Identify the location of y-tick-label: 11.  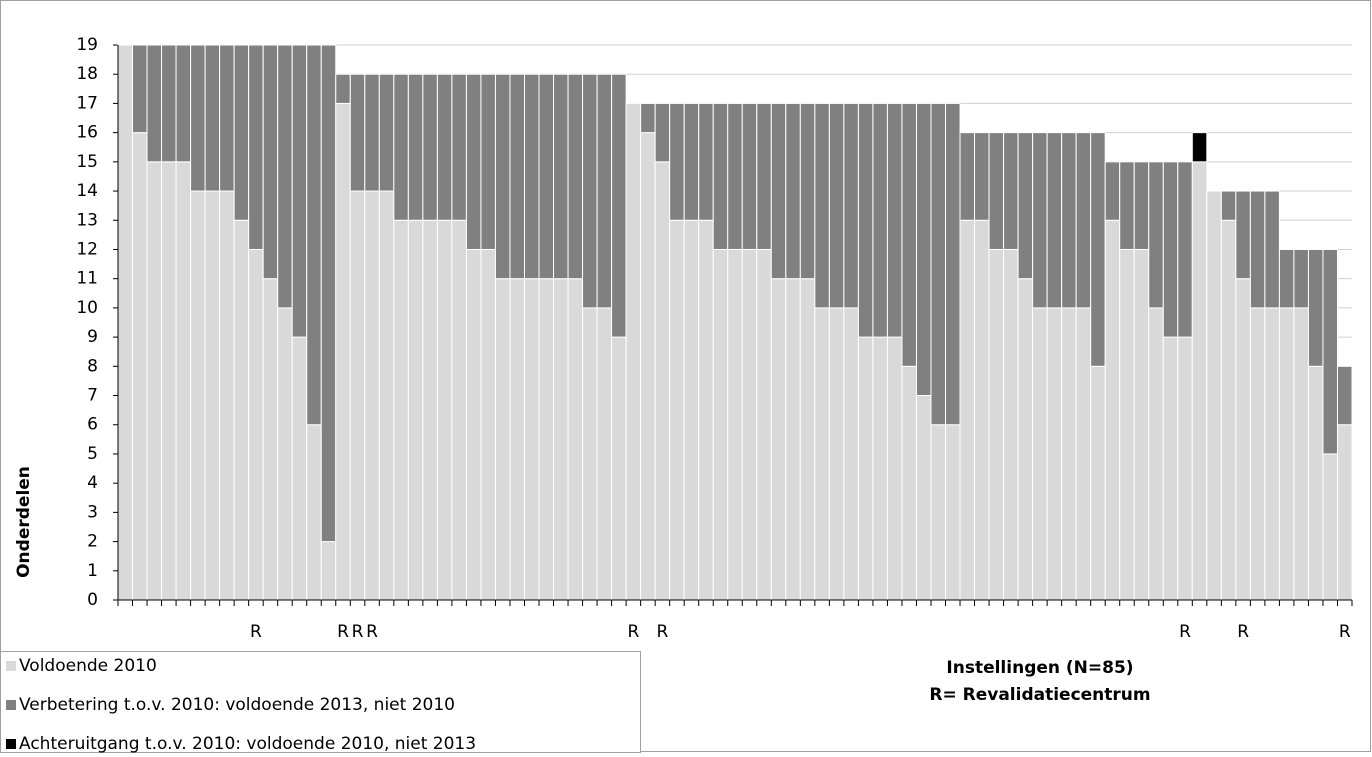
(87, 279).